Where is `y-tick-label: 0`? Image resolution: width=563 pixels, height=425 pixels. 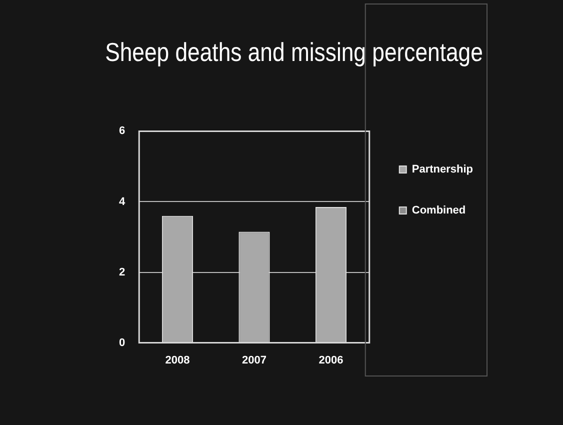 y-tick-label: 0 is located at coordinates (122, 342).